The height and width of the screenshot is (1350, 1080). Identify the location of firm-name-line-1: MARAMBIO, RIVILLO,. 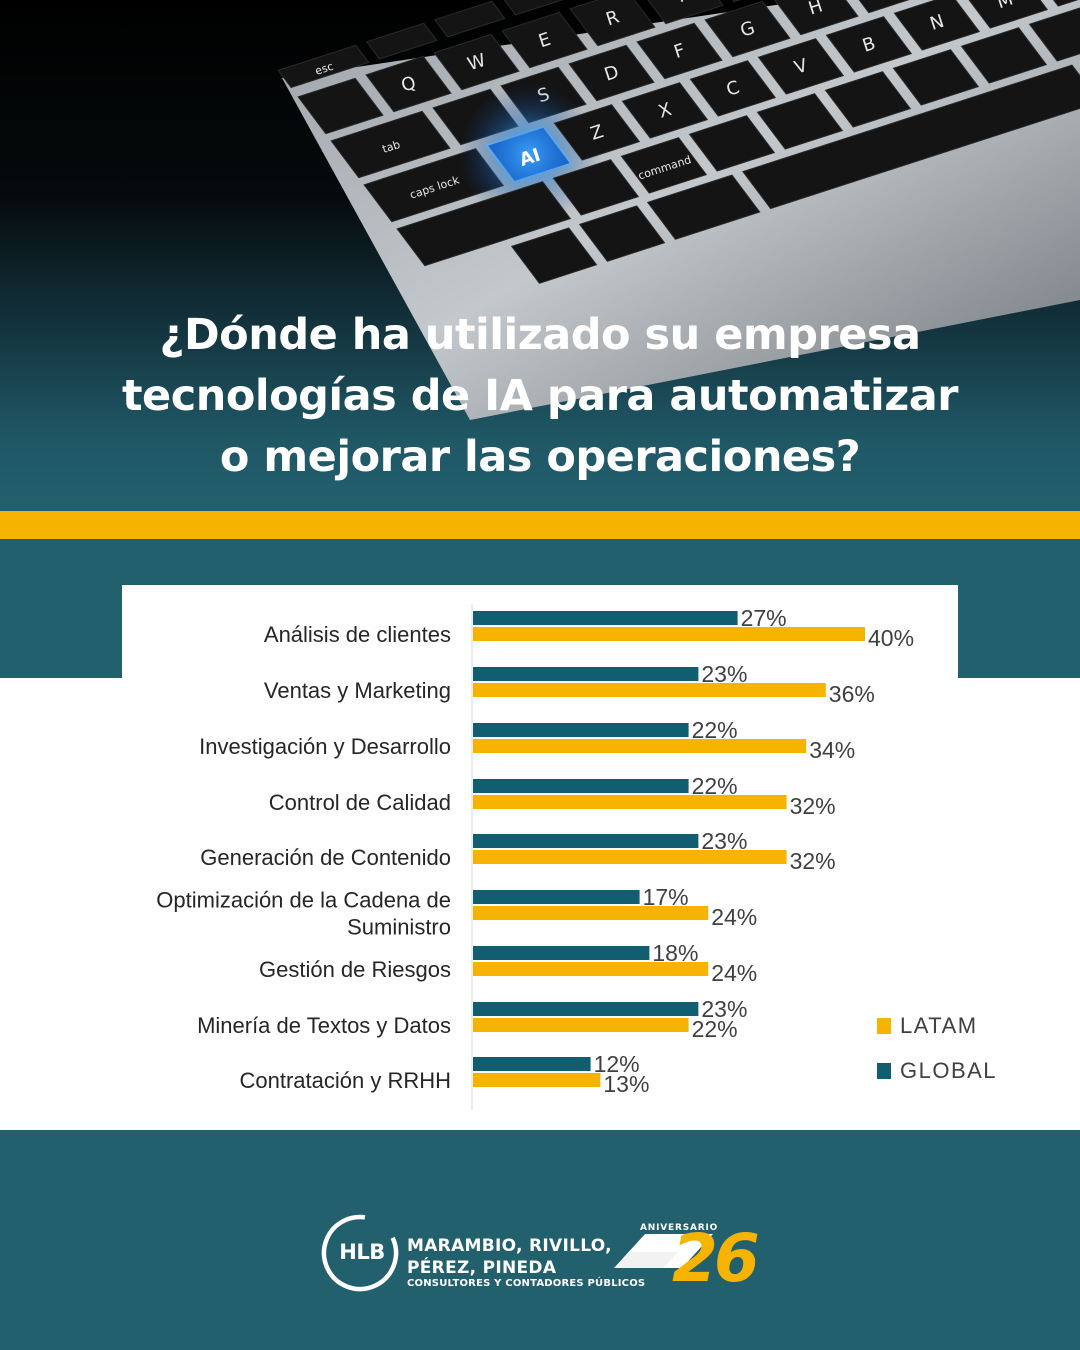
(509, 1246).